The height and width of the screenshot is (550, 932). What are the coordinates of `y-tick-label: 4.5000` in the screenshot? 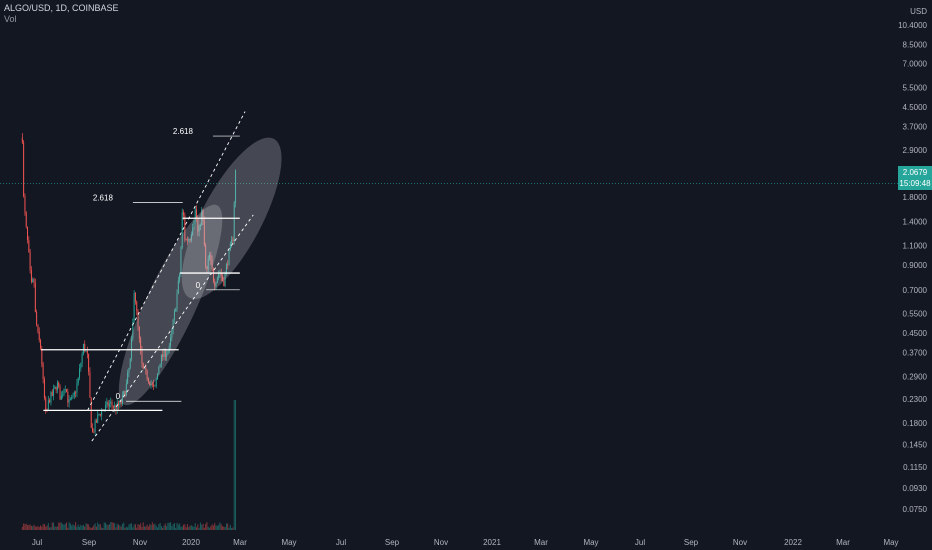 It's located at (915, 107).